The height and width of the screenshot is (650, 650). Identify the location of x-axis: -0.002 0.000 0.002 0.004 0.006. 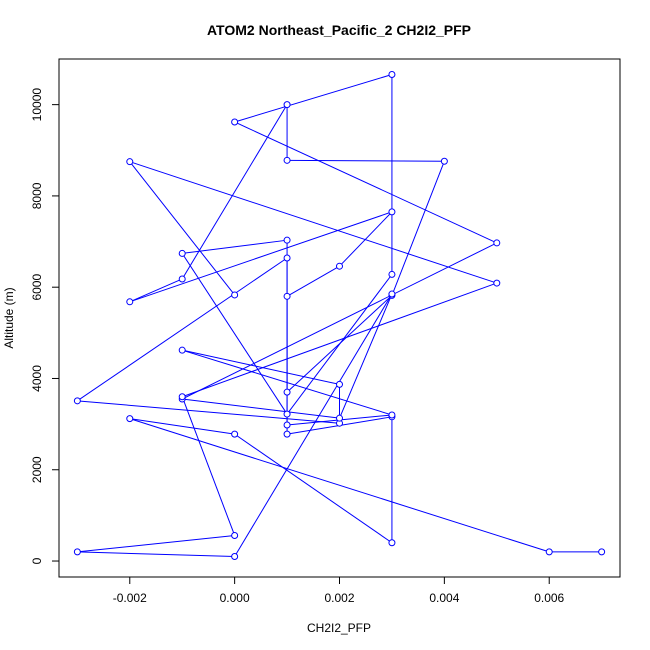
(339, 590).